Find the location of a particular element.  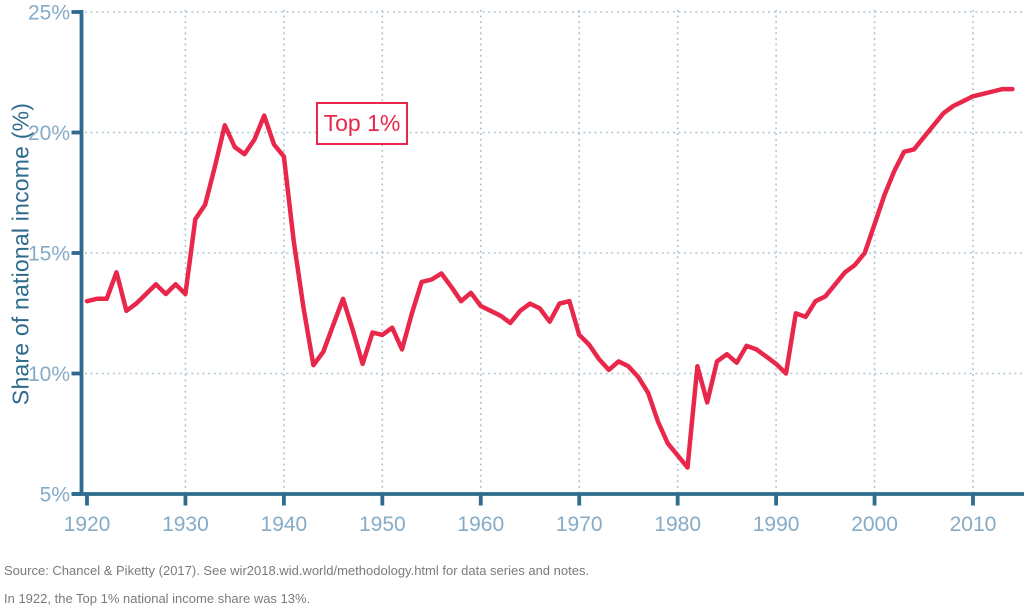

series-label-text: Top 1% is located at coordinates (362, 123).